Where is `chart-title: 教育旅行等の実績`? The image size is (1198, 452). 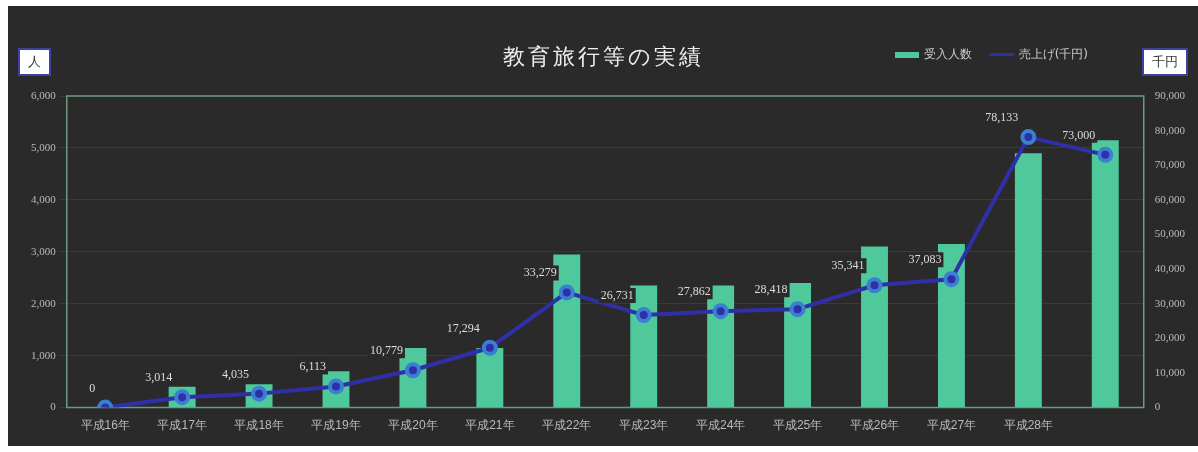
chart-title: 教育旅行等の実績 is located at coordinates (603, 56).